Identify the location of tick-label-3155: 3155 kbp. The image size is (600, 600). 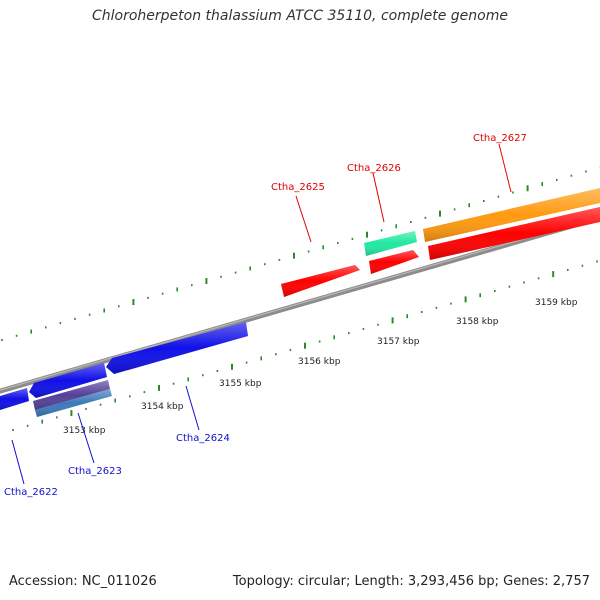
(240, 384).